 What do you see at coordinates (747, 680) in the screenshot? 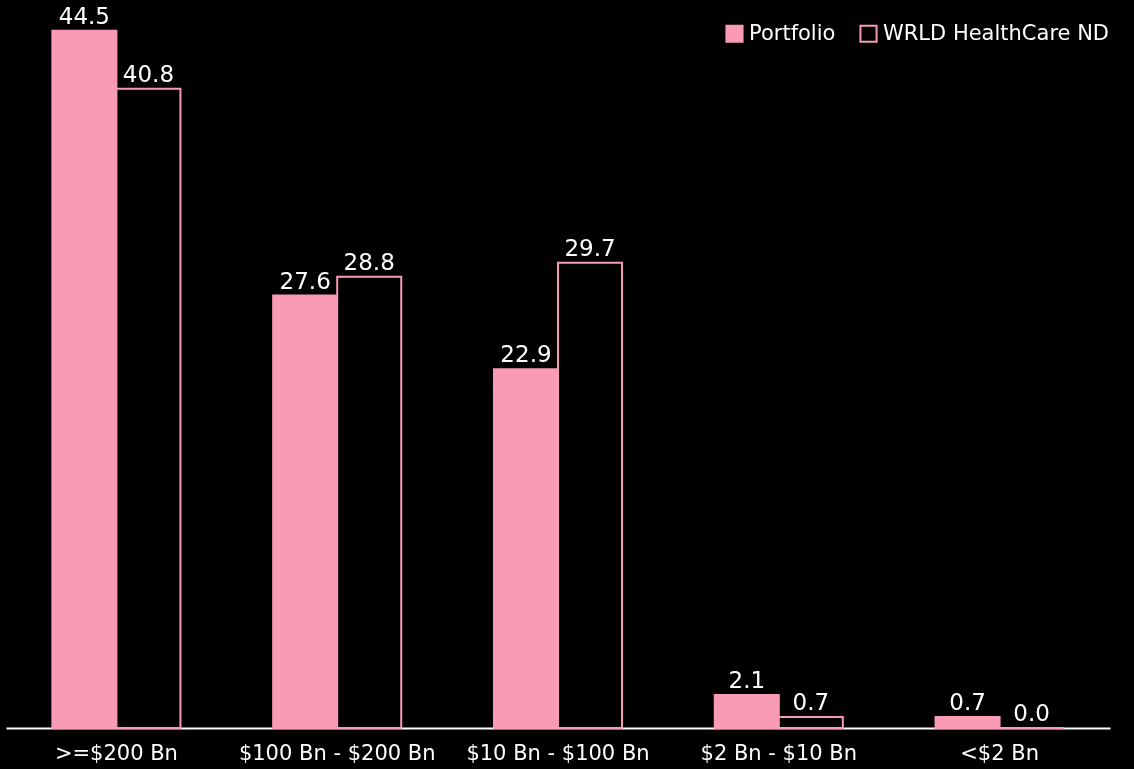
I see `data-label: 2.1` at bounding box center [747, 680].